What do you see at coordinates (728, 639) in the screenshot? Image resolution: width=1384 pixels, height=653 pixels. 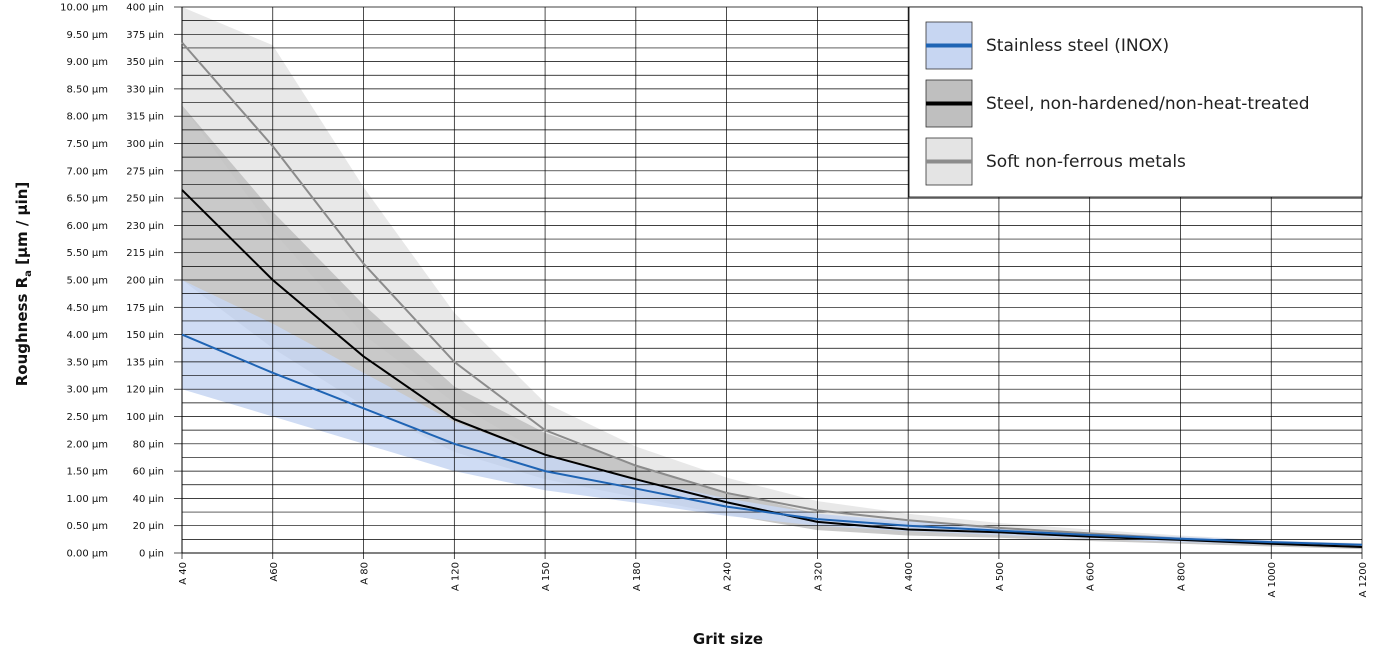 I see `x-axis-title: Grit size` at bounding box center [728, 639].